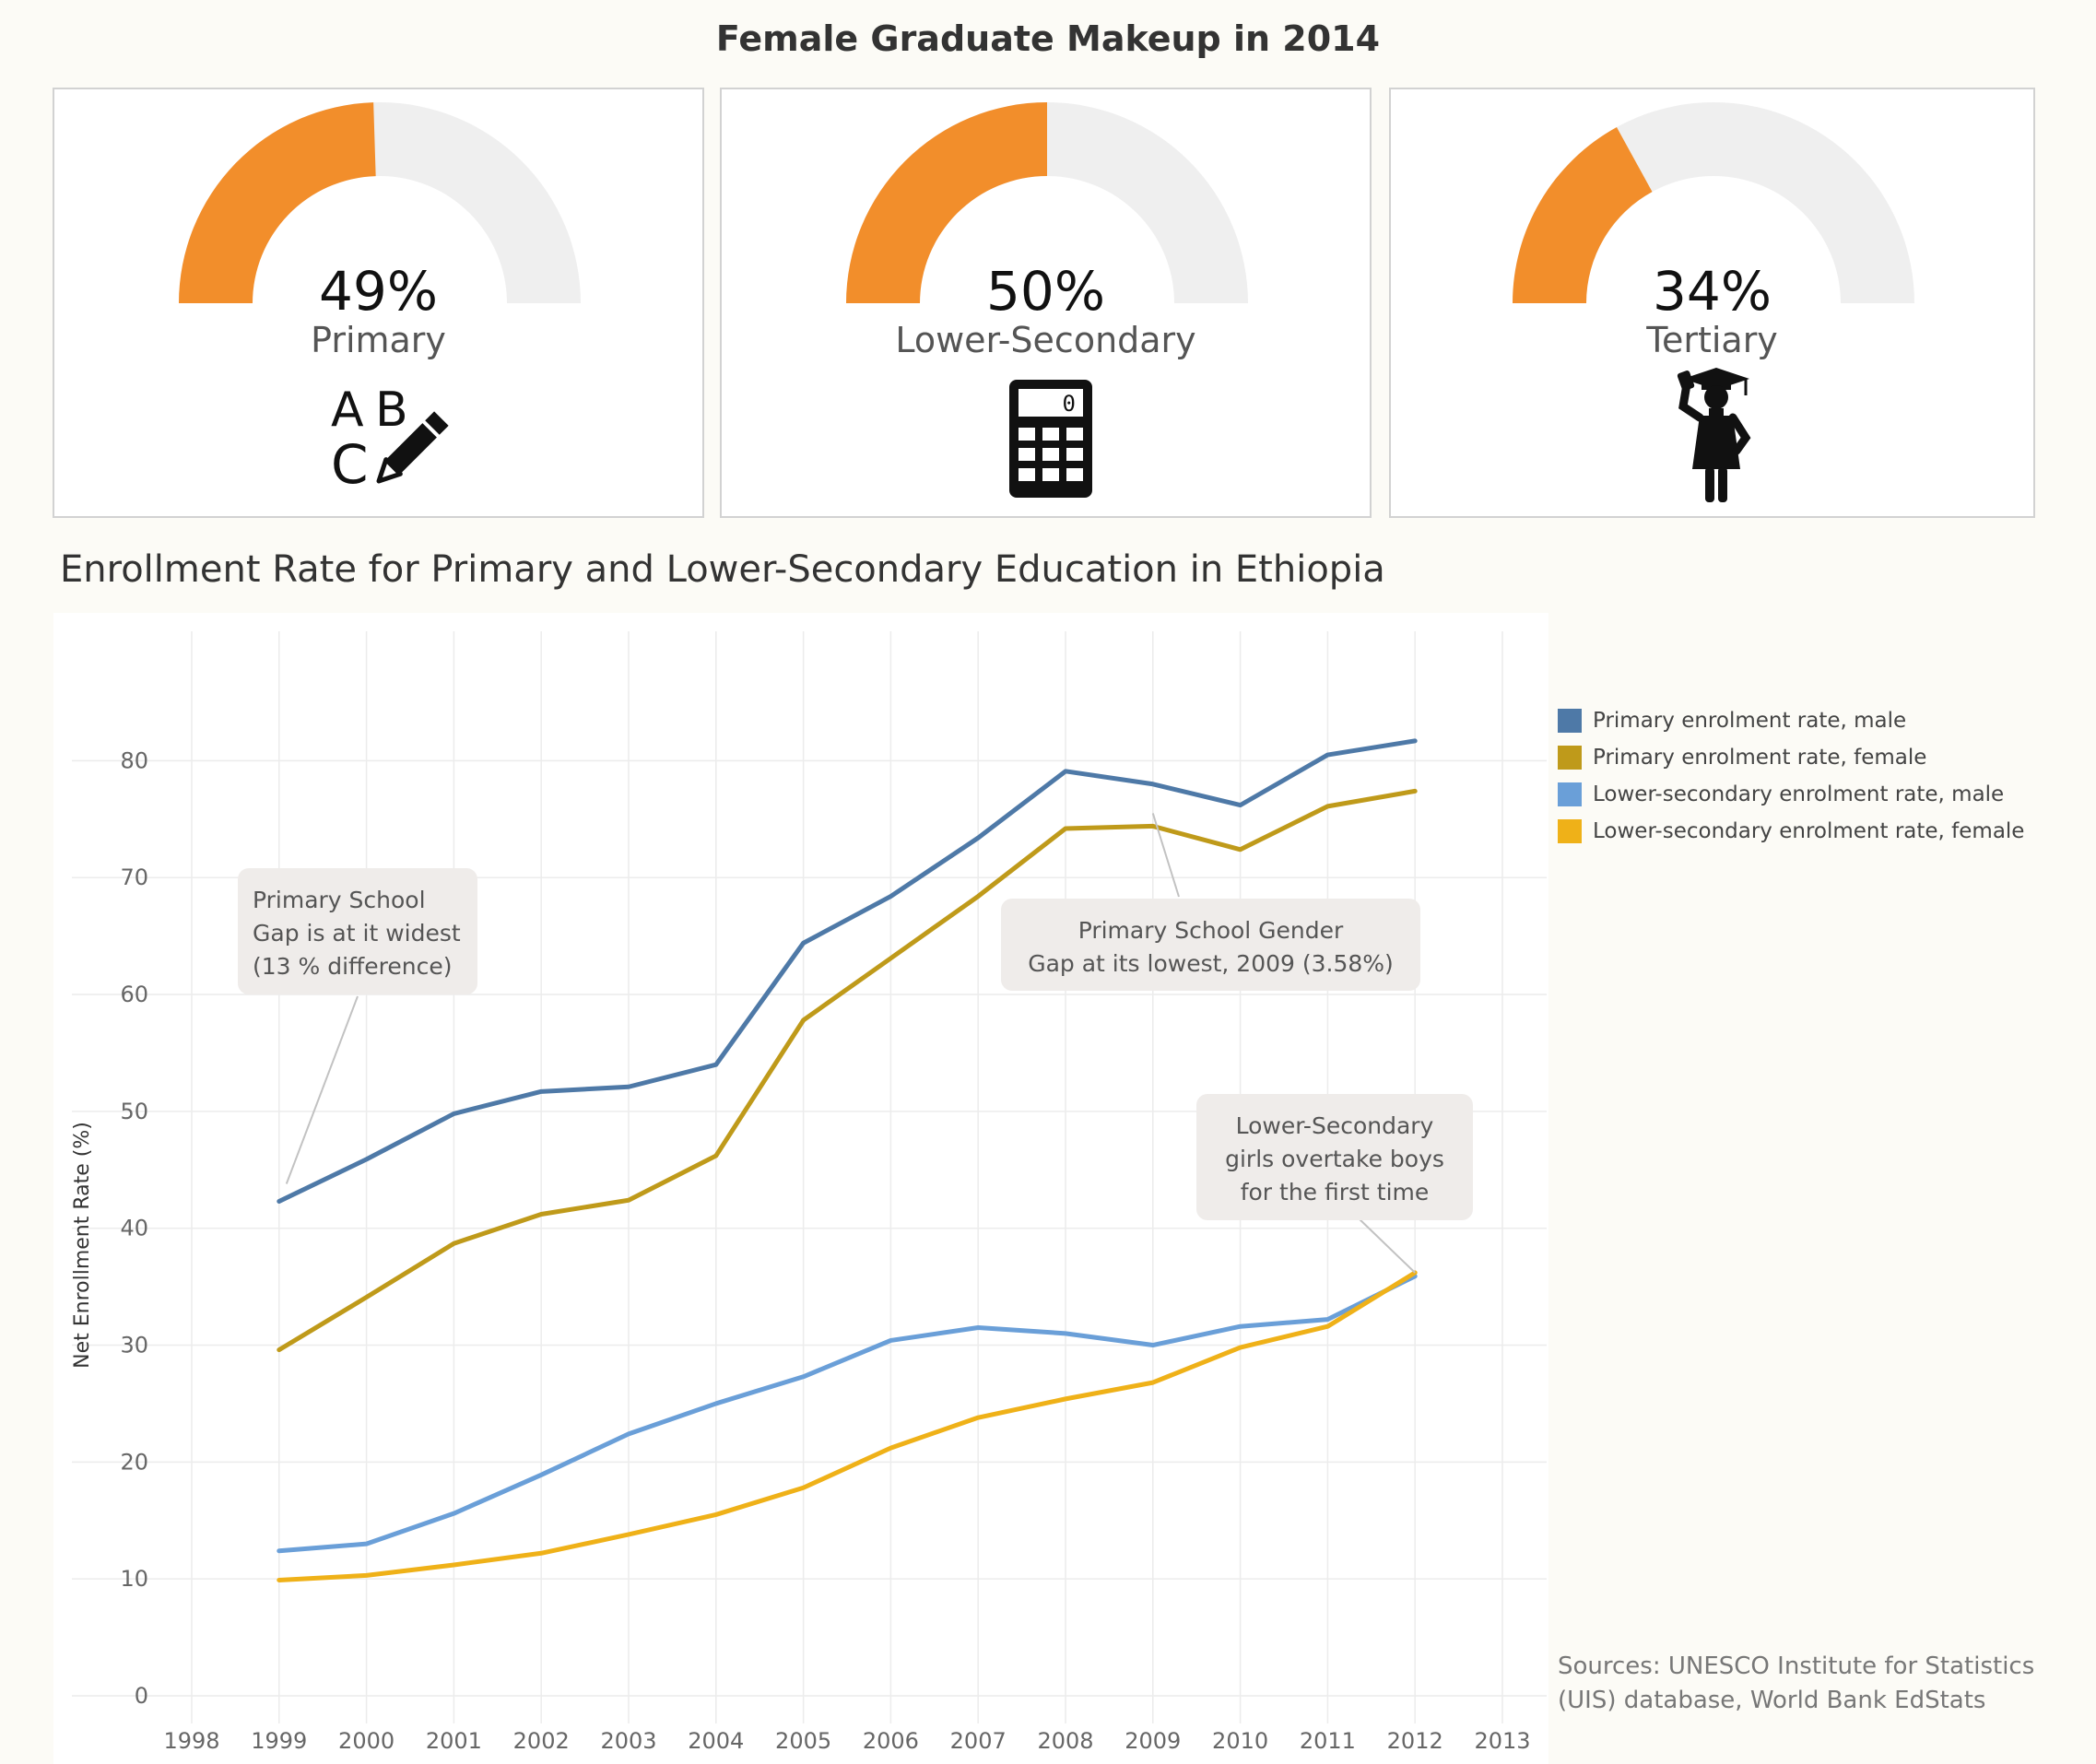  What do you see at coordinates (390, 439) in the screenshot?
I see `abc-pencil-icon: A B C` at bounding box center [390, 439].